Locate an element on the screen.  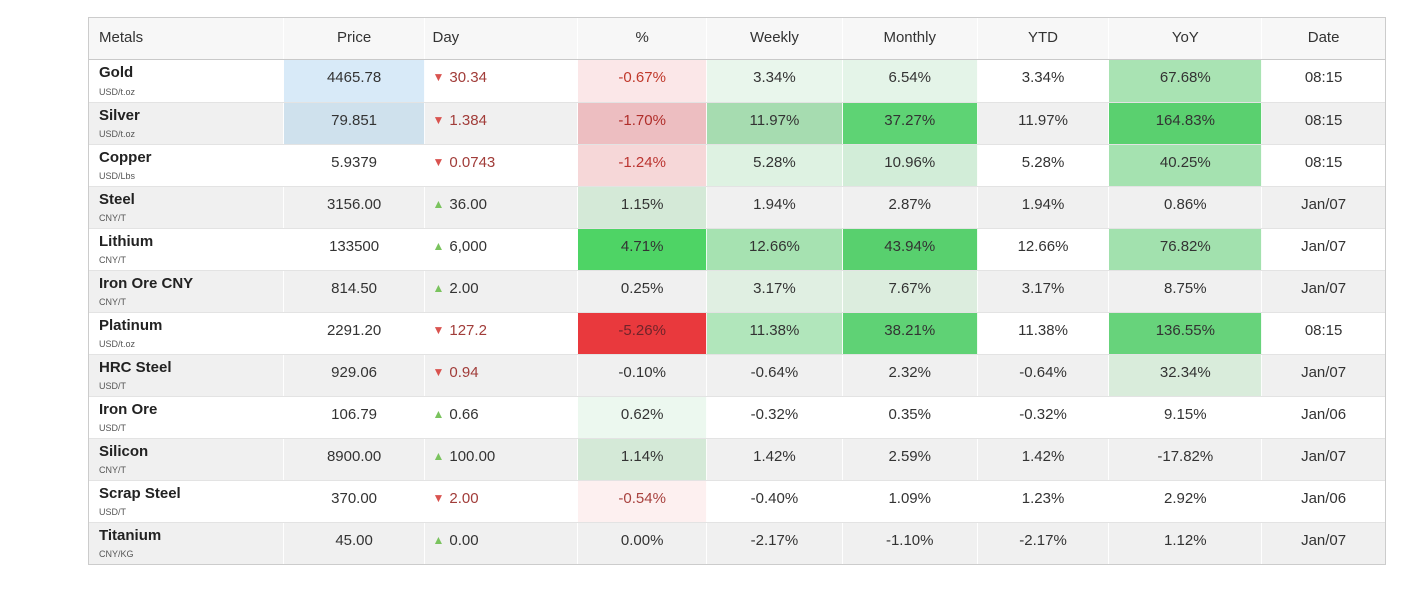
pct-cell: 4.71% is located at coordinates (643, 249).